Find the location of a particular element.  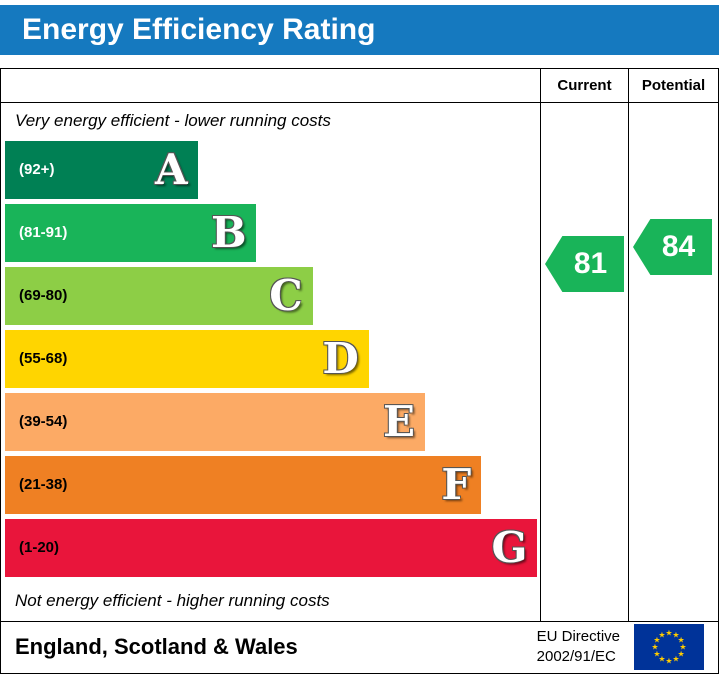

band-letter: A is located at coordinates (171, 169).